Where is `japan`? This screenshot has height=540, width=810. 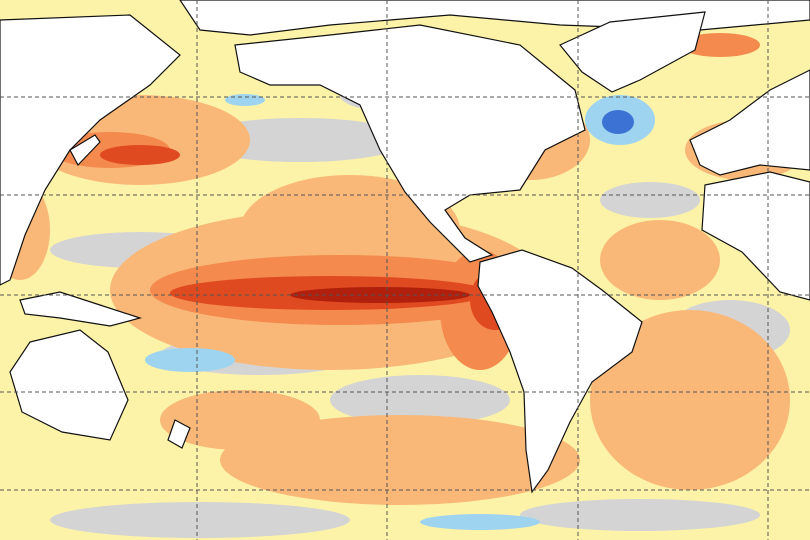 japan is located at coordinates (85, 150).